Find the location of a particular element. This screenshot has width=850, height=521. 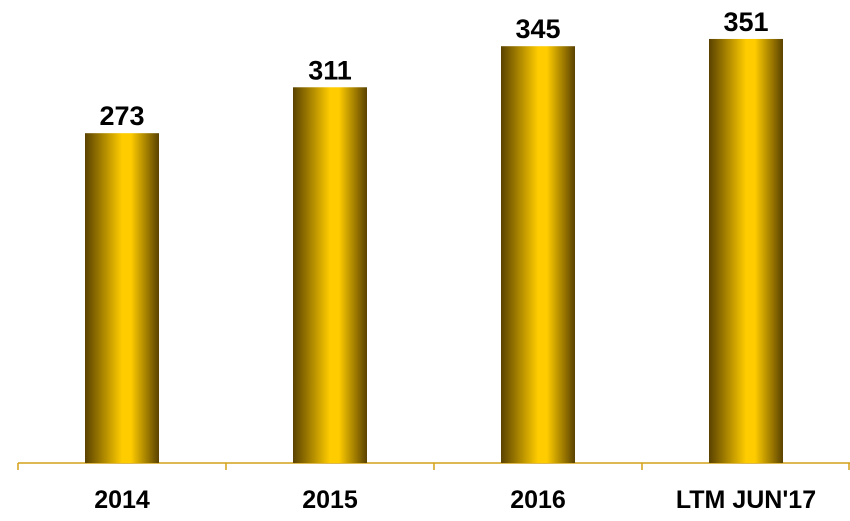

x-tick-label: 2015 is located at coordinates (330, 500).